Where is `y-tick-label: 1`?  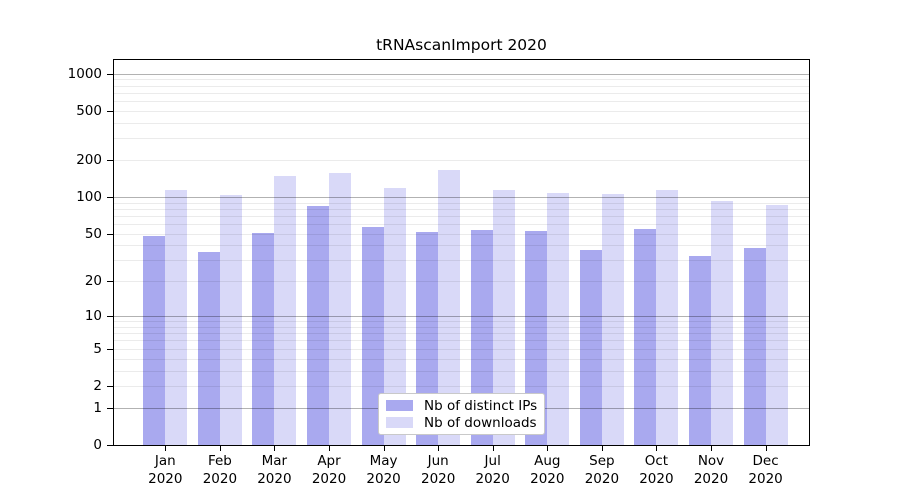
y-tick-label: 1 is located at coordinates (97, 407).